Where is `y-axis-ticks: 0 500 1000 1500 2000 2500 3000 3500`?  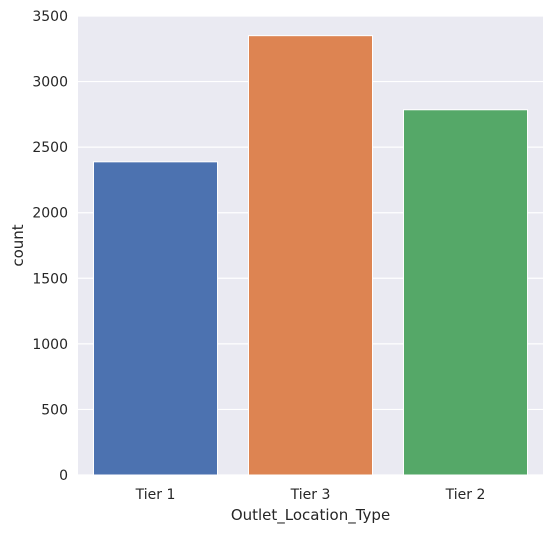 y-axis-ticks: 0 500 1000 1500 2000 2500 3000 3500 is located at coordinates (50, 246).